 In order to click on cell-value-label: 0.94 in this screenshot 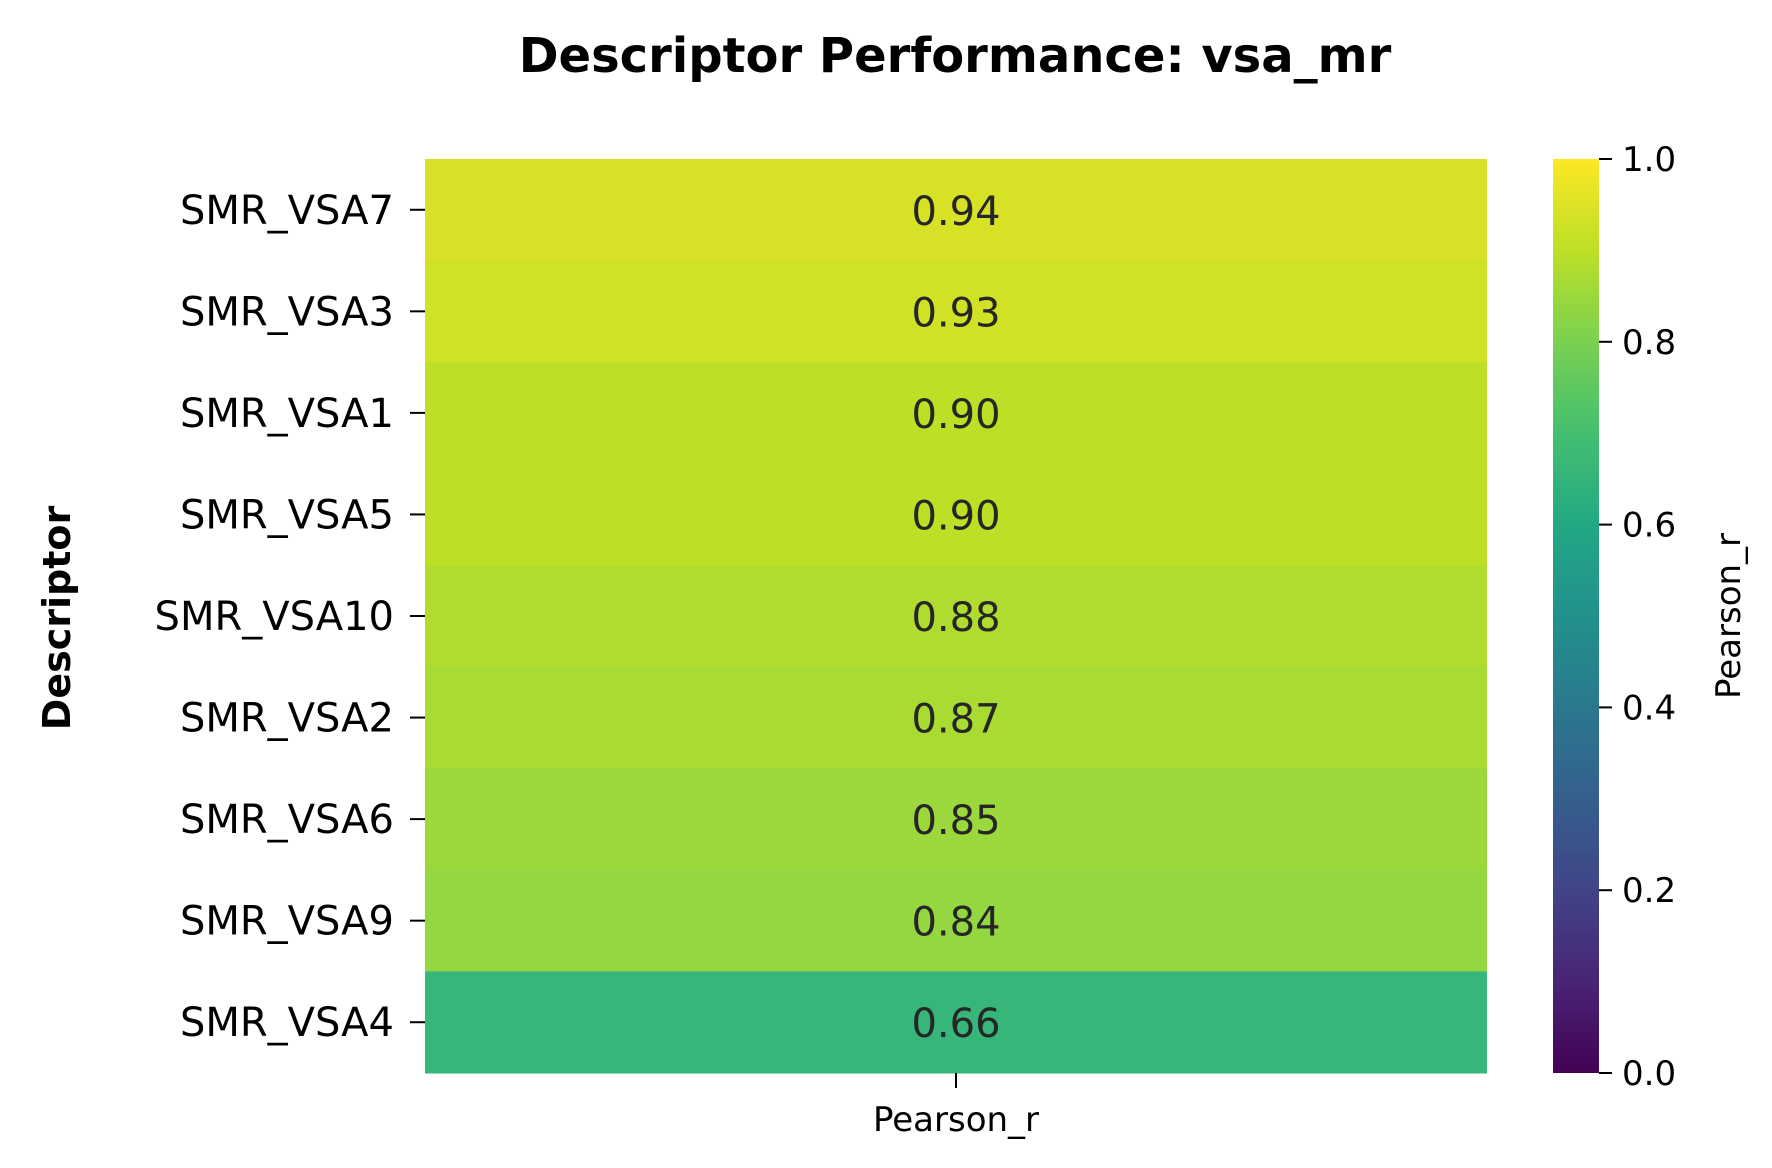, I will do `click(955, 212)`.